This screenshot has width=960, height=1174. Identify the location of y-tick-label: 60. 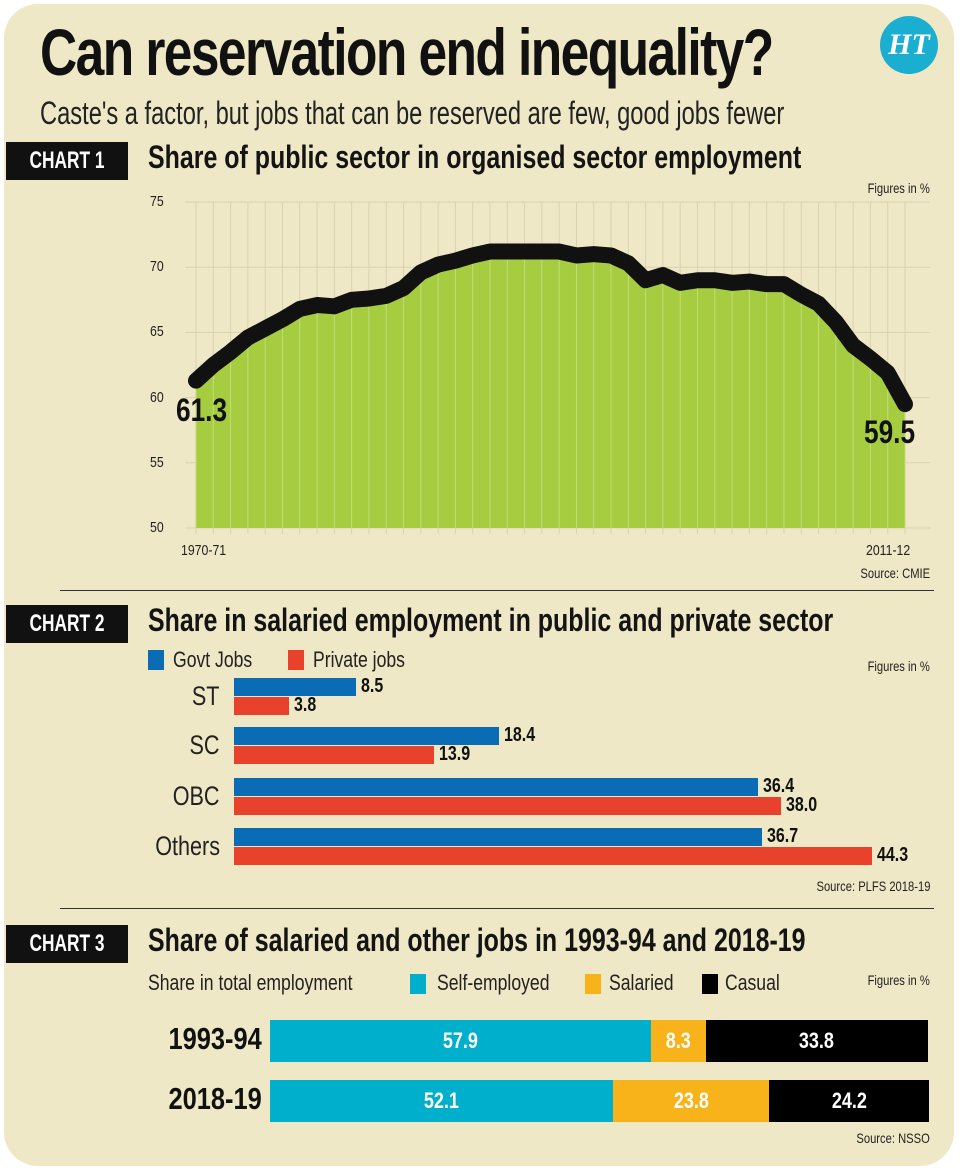
(158, 397).